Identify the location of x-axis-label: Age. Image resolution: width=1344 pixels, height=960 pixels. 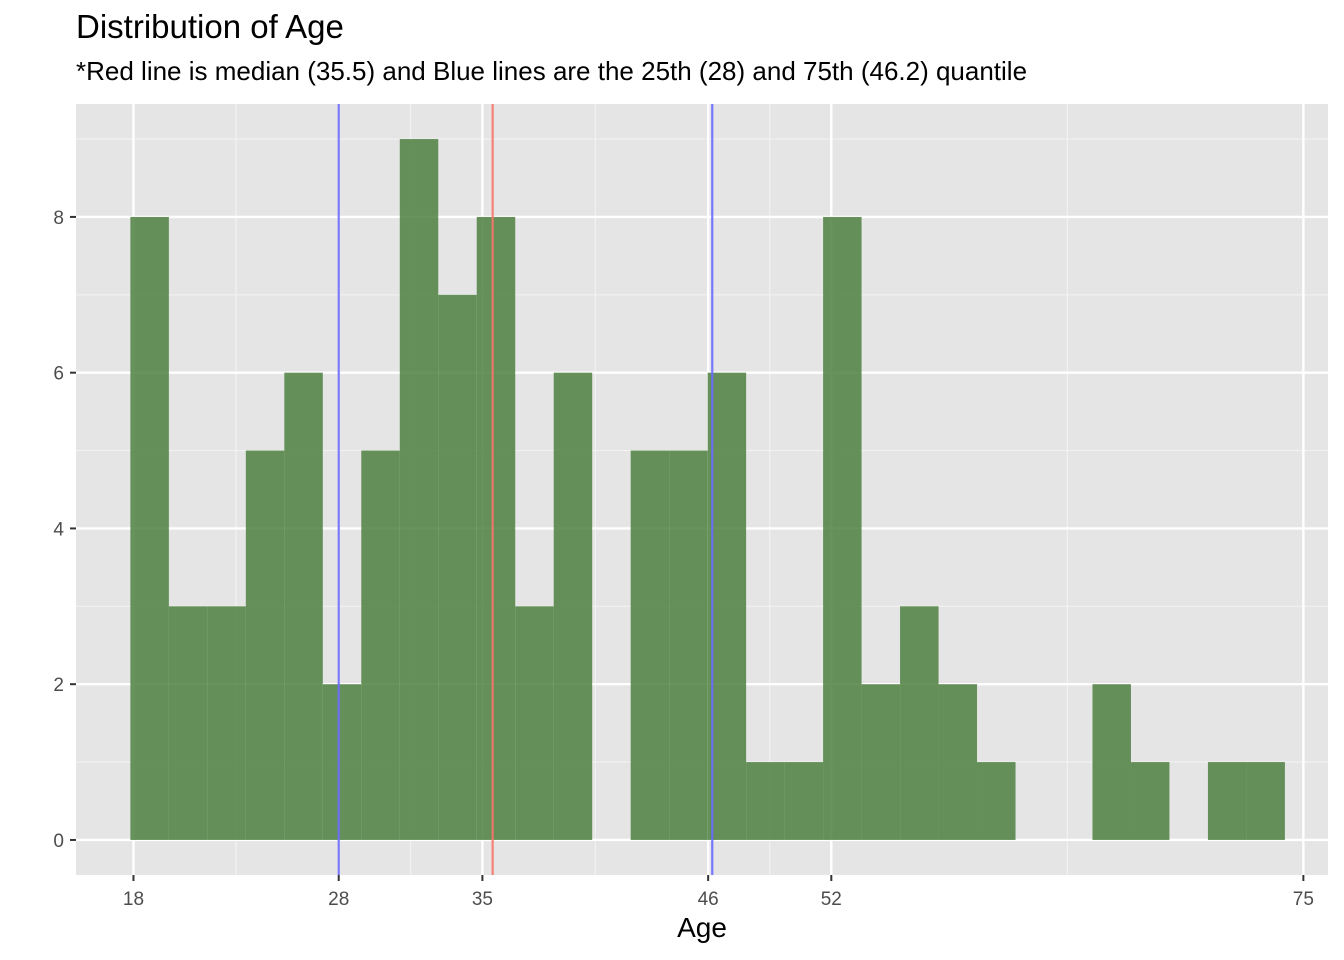
(702, 927).